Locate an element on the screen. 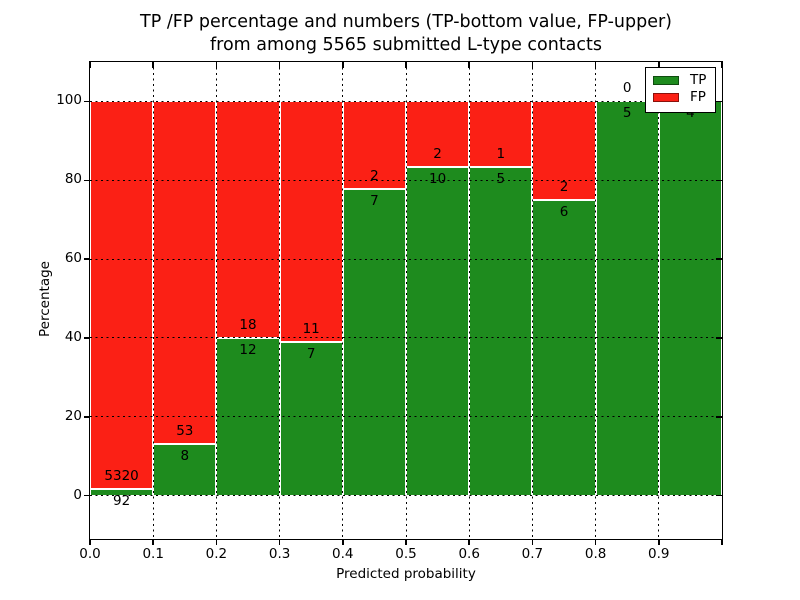 The height and width of the screenshot is (600, 800). y-tick-label: 40 is located at coordinates (73, 336).